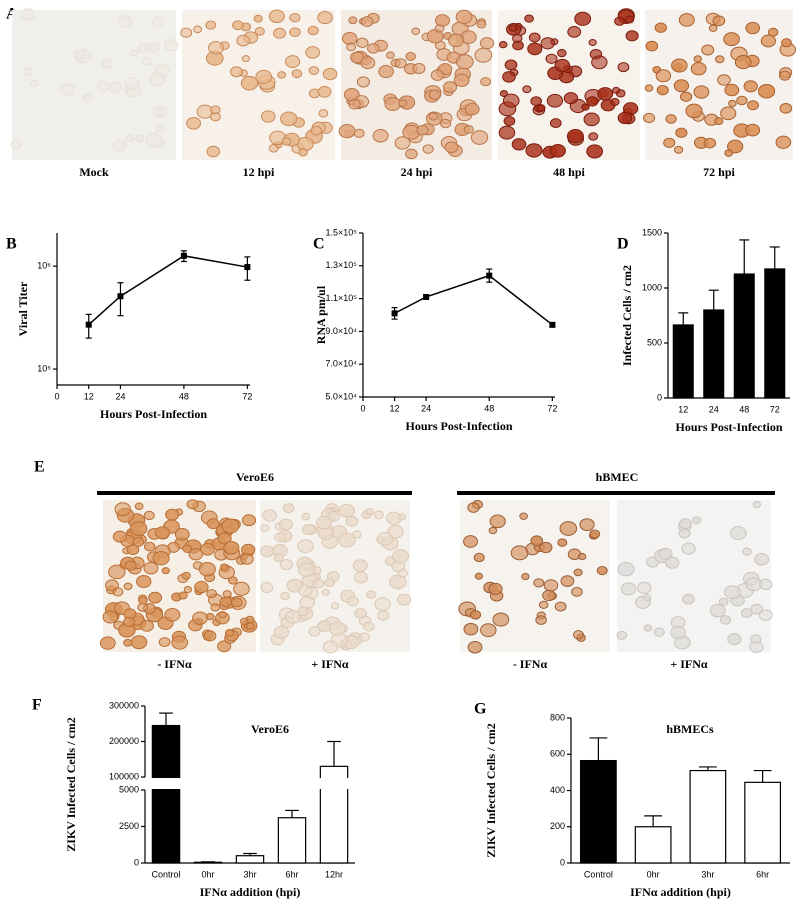 The height and width of the screenshot is (909, 800). I want to click on x-axis-label: Hours Post-Infection, so click(153, 414).